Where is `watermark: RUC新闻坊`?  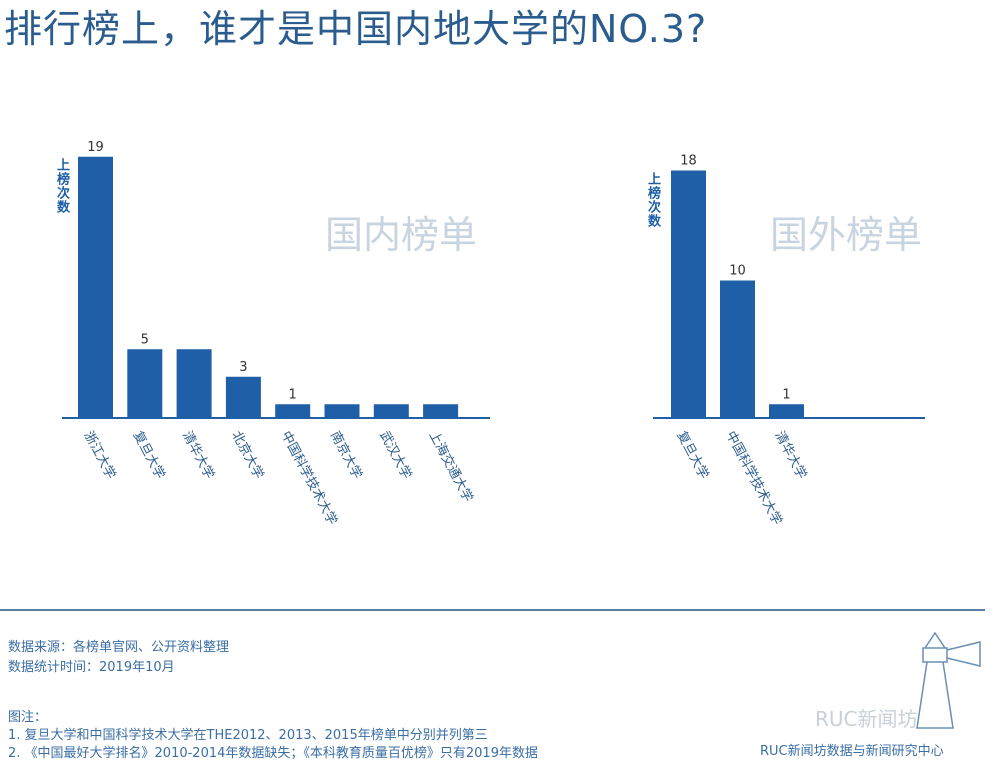
watermark: RUC新闻坊 is located at coordinates (866, 719).